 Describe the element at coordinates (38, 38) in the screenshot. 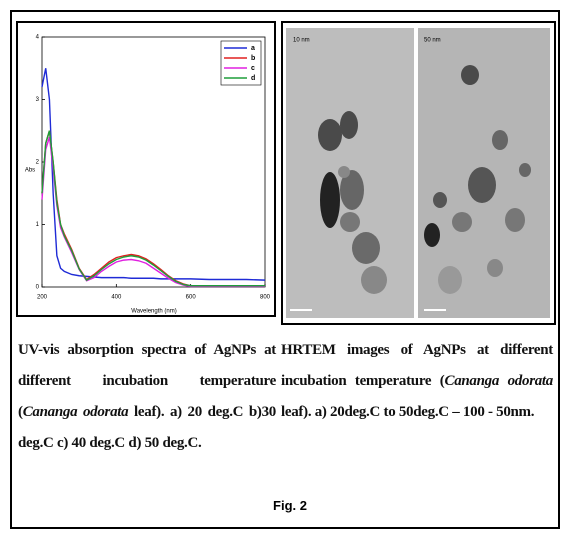

I see `y-tick-label: 4` at that location.